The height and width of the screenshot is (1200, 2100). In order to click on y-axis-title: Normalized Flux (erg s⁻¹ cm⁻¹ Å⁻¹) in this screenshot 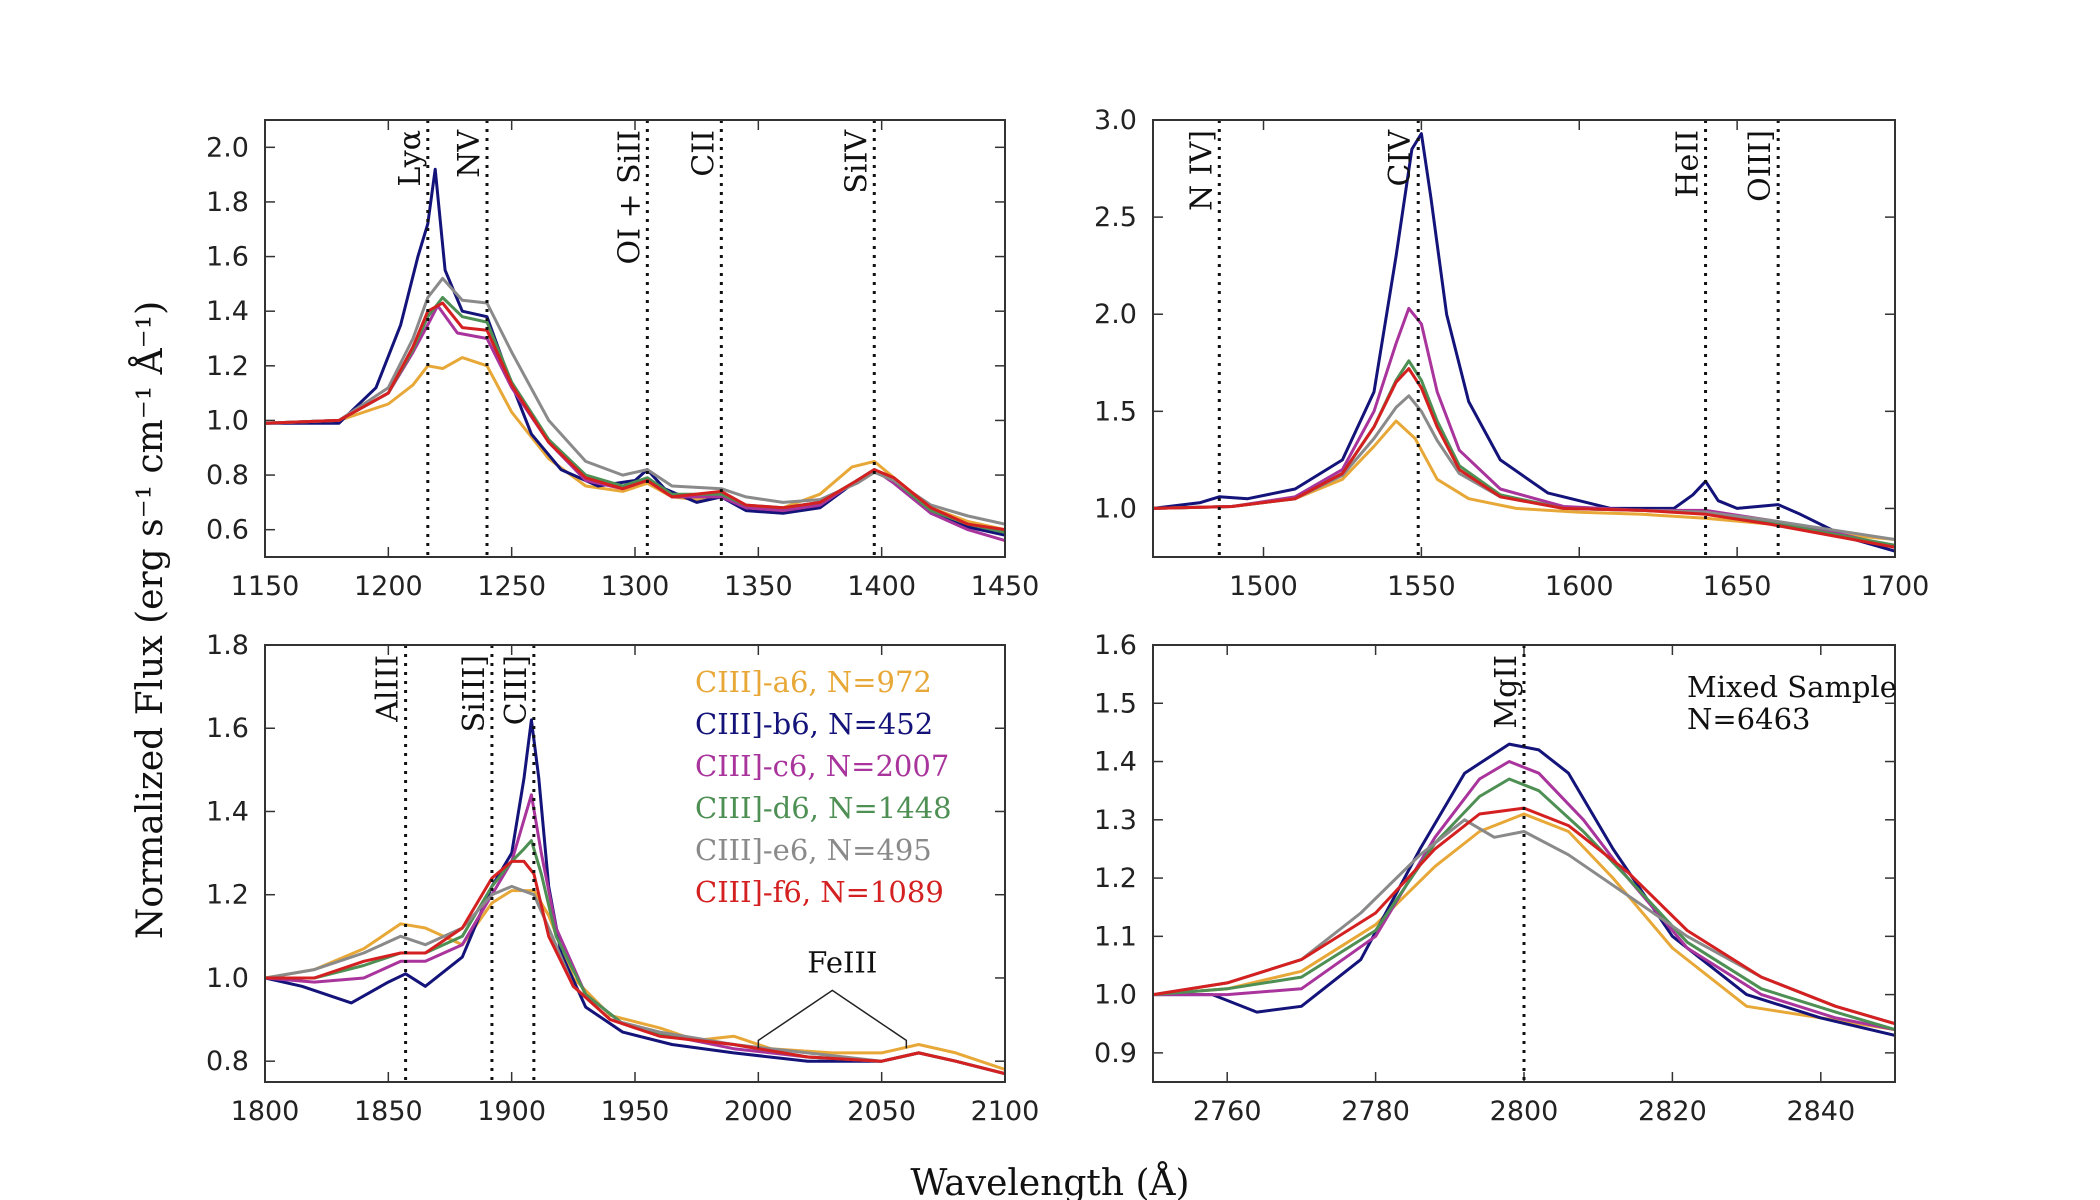, I will do `click(150, 620)`.